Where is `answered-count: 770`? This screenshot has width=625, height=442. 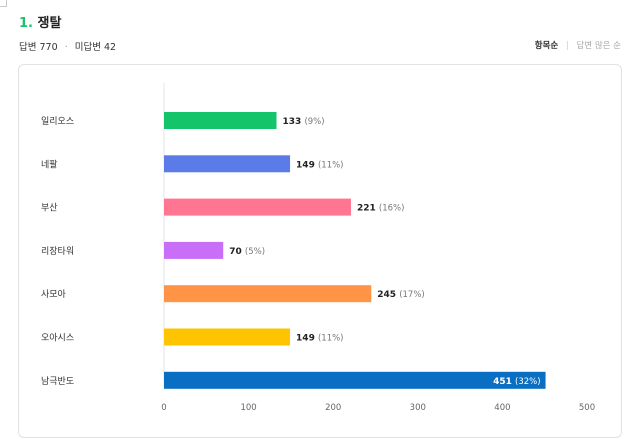 answered-count: 770 is located at coordinates (48, 47).